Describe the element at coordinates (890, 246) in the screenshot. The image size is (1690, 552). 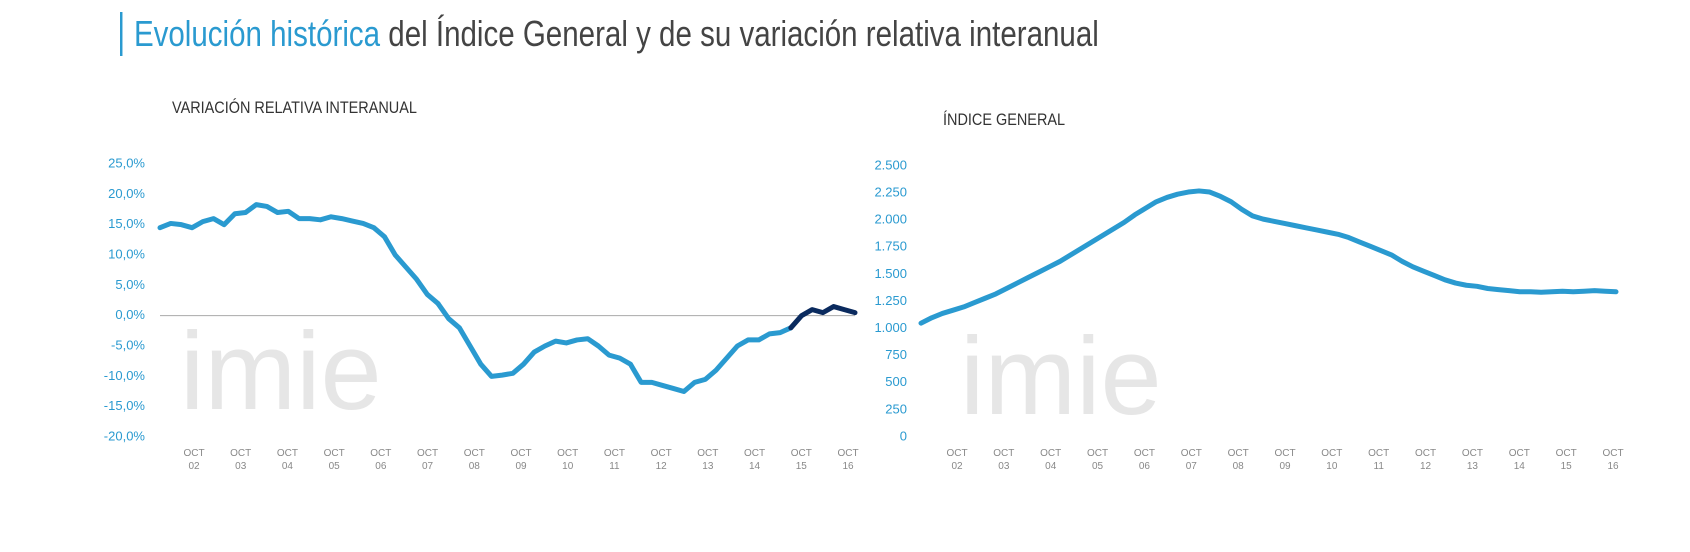
I see `y-tick-label: 1.750` at that location.